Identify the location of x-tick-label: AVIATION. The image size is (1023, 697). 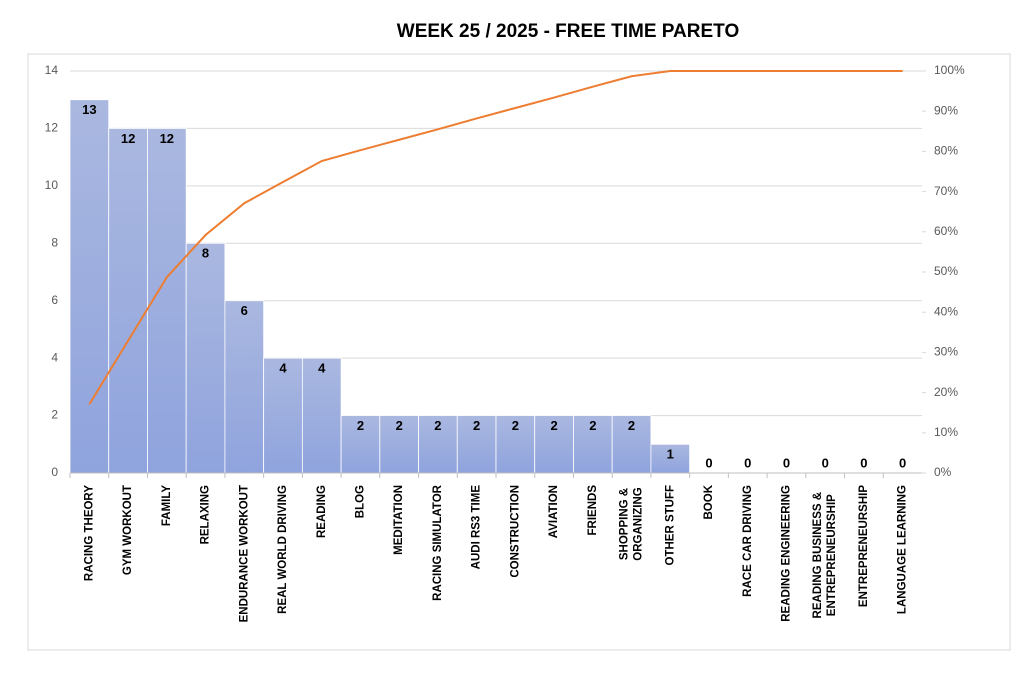
(554, 511).